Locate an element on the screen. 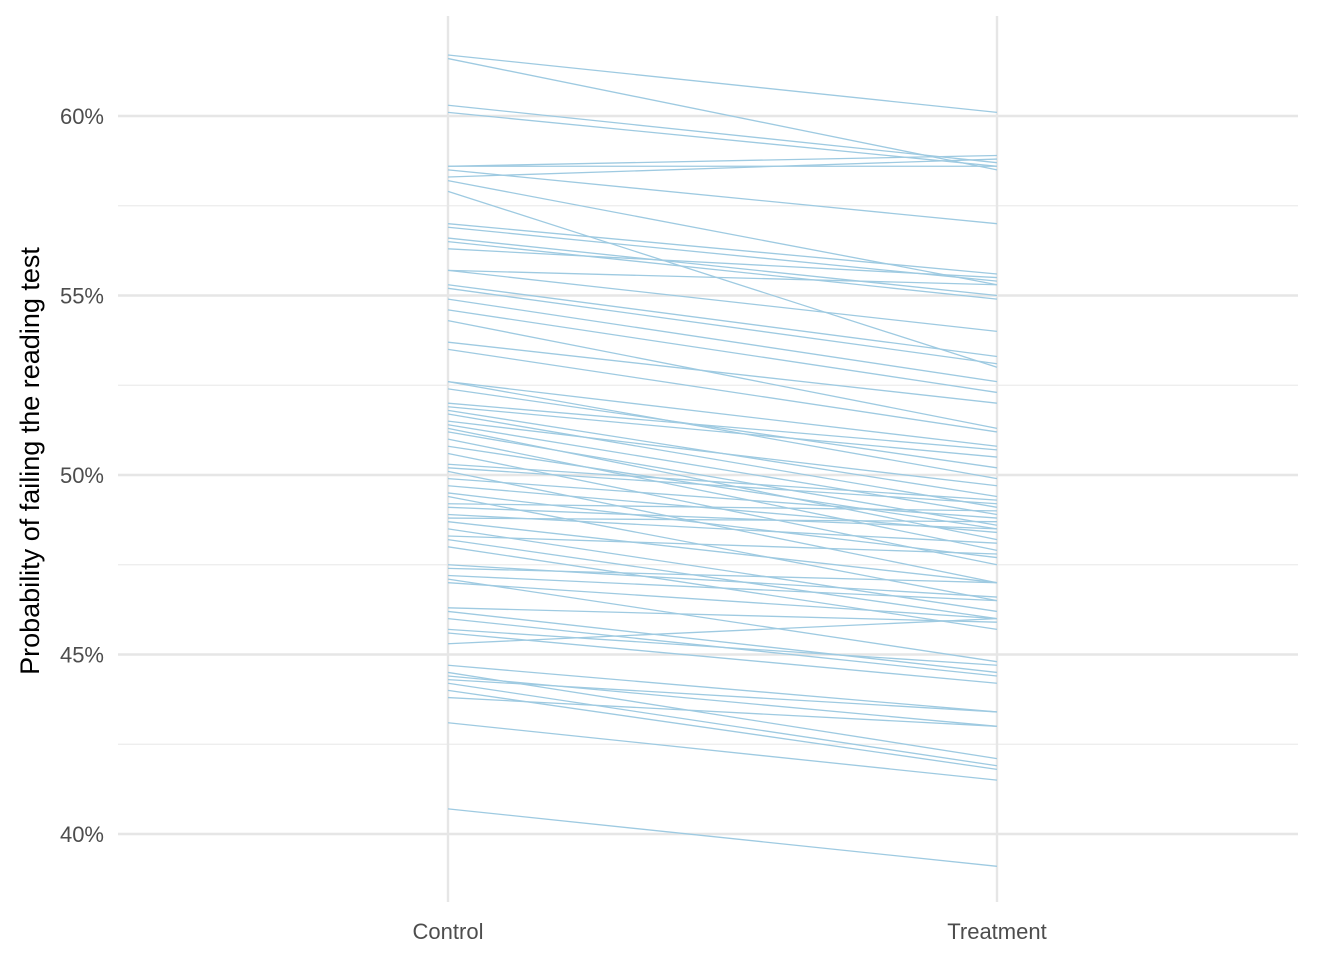 This screenshot has width=1344, height=965. y-tick-label: 50% is located at coordinates (82, 475).